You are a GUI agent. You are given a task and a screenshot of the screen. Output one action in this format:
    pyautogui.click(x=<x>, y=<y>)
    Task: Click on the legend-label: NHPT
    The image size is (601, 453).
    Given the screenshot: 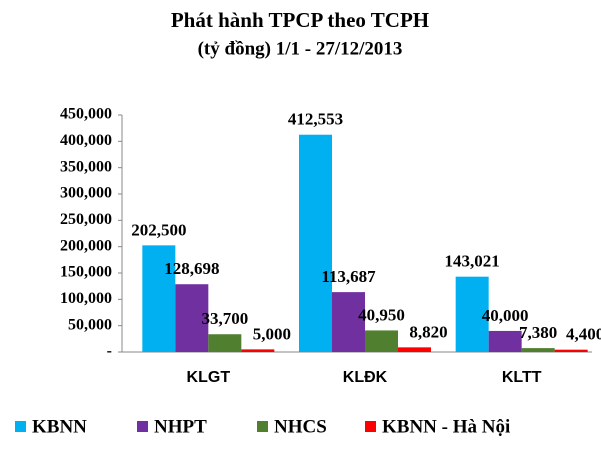 What is the action you would take?
    pyautogui.click(x=180, y=426)
    